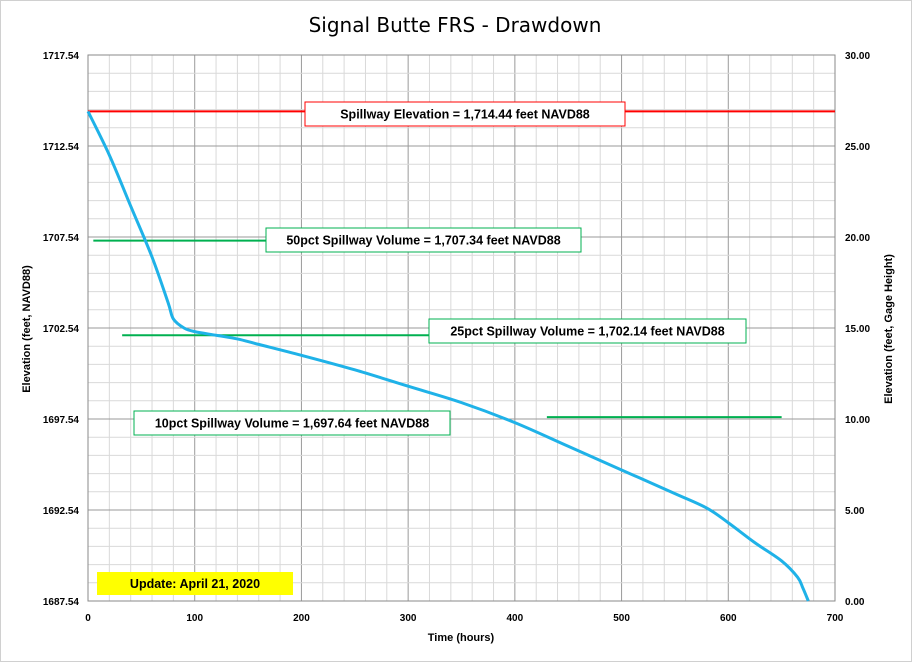 This screenshot has height=662, width=912. What do you see at coordinates (61, 511) in the screenshot?
I see `y-tick-label: 1692.54` at bounding box center [61, 511].